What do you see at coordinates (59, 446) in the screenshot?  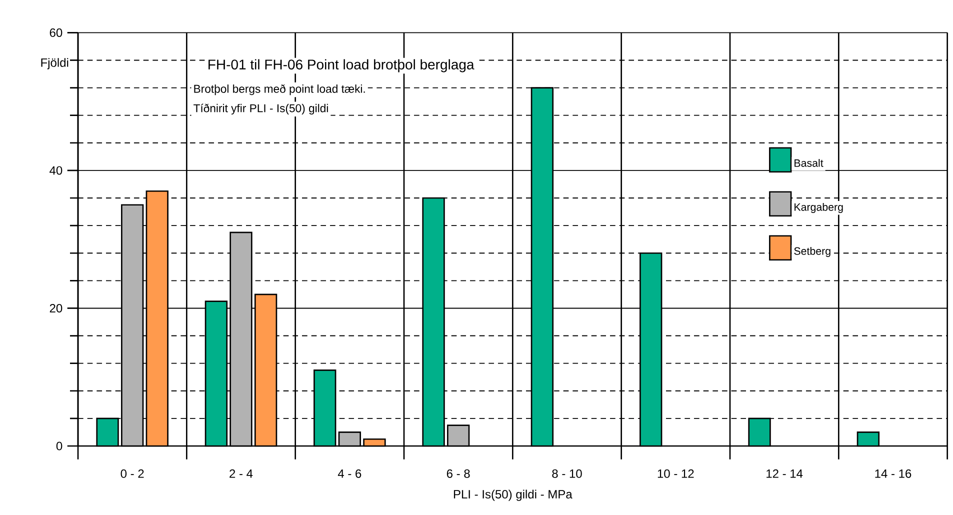 I see `y-tick-label: 0` at bounding box center [59, 446].